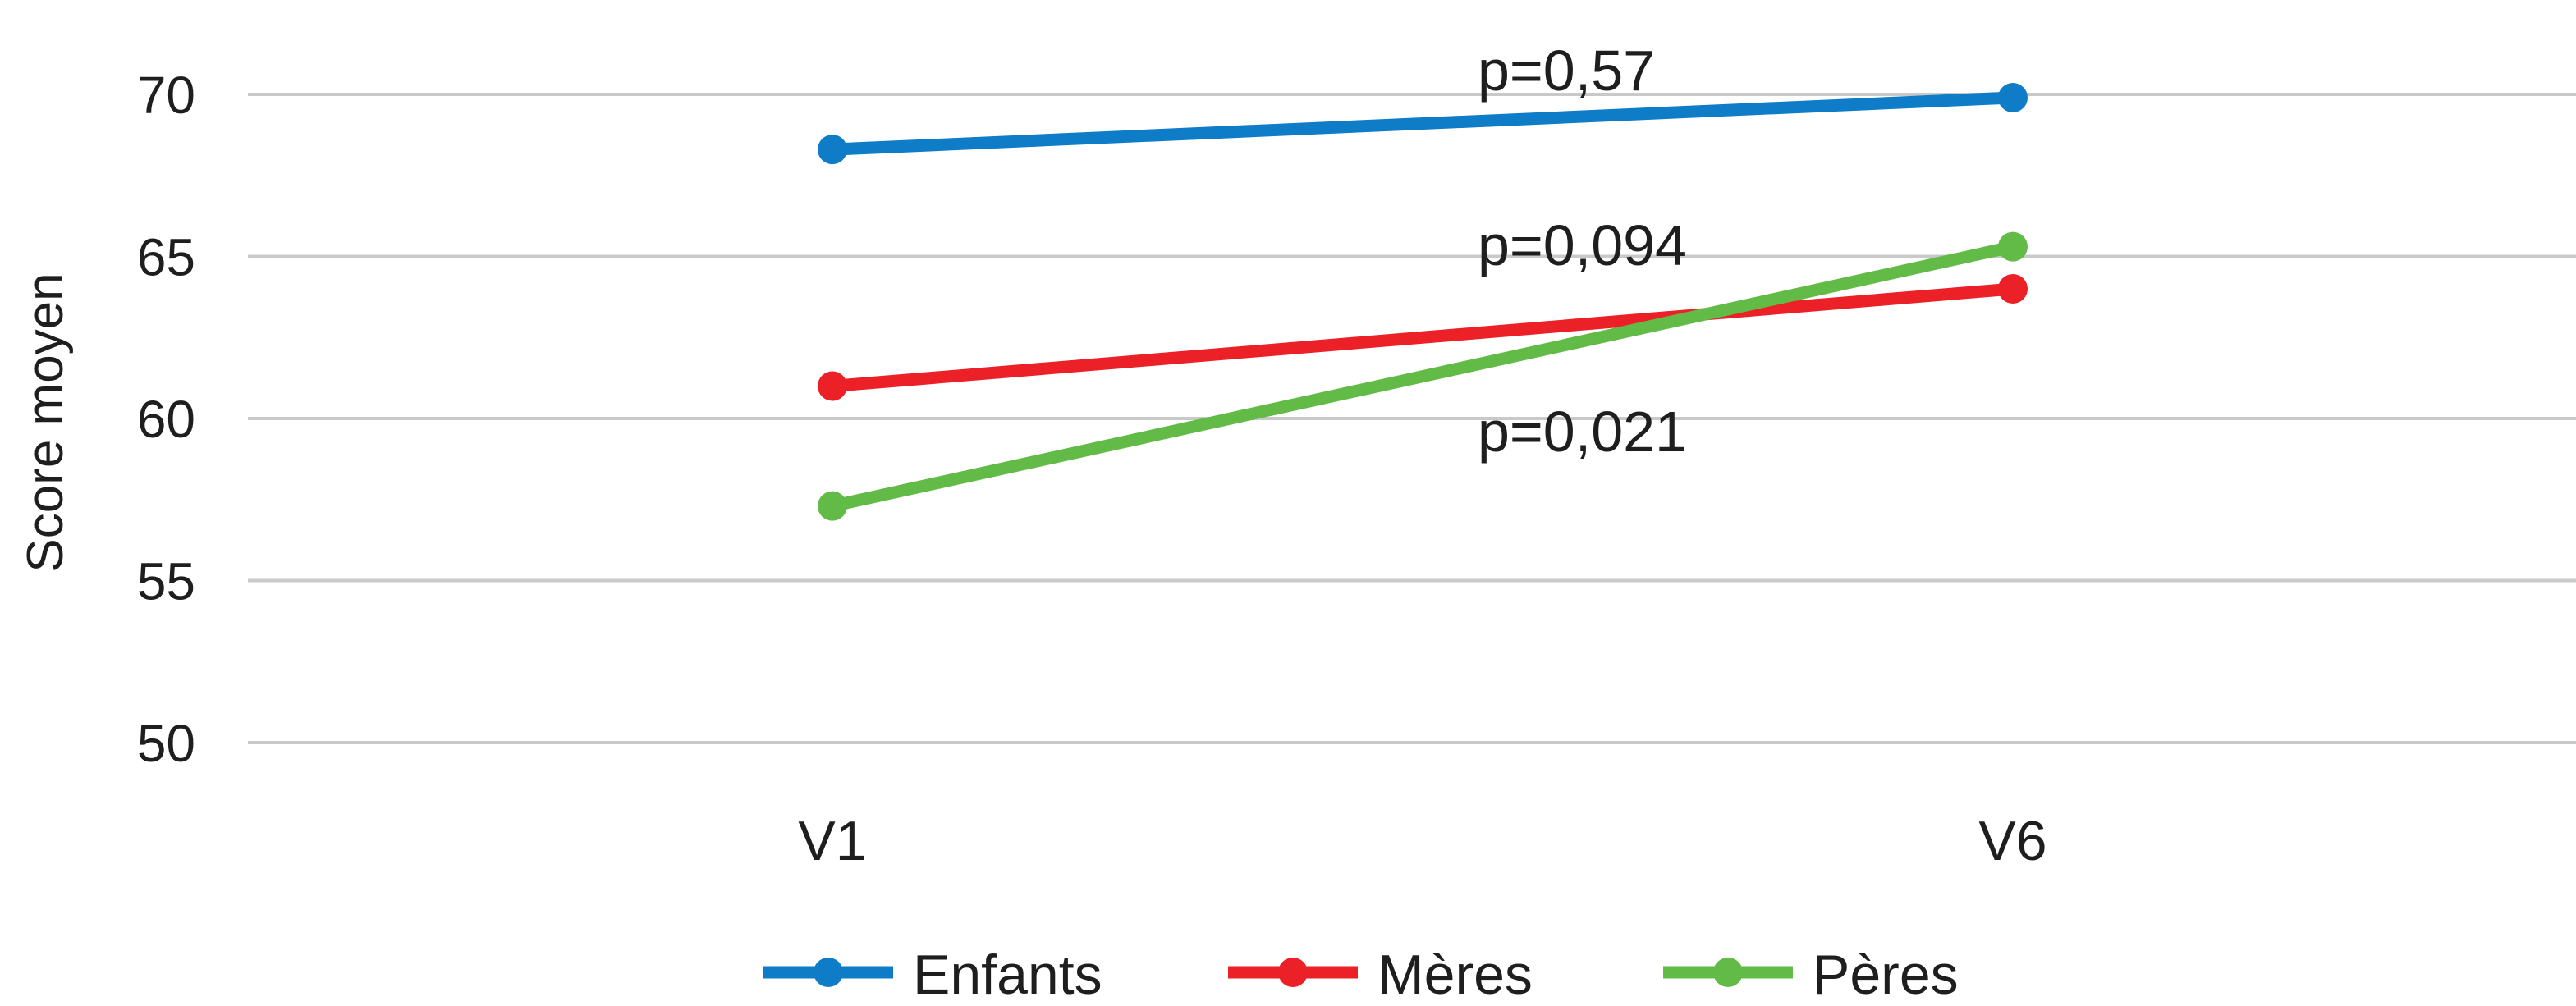  What do you see at coordinates (166, 257) in the screenshot?
I see `y-tick-label: 65` at bounding box center [166, 257].